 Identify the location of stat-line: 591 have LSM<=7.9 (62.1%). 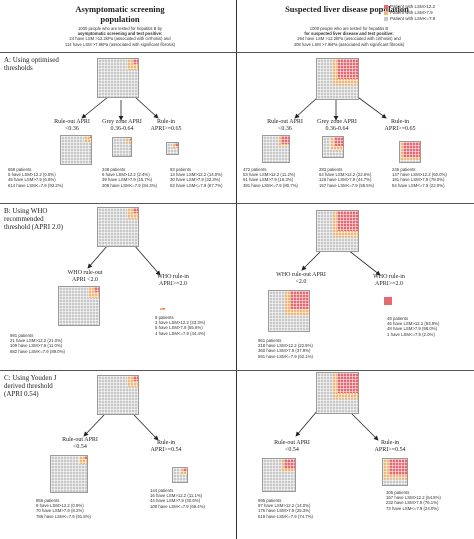
(285, 356).